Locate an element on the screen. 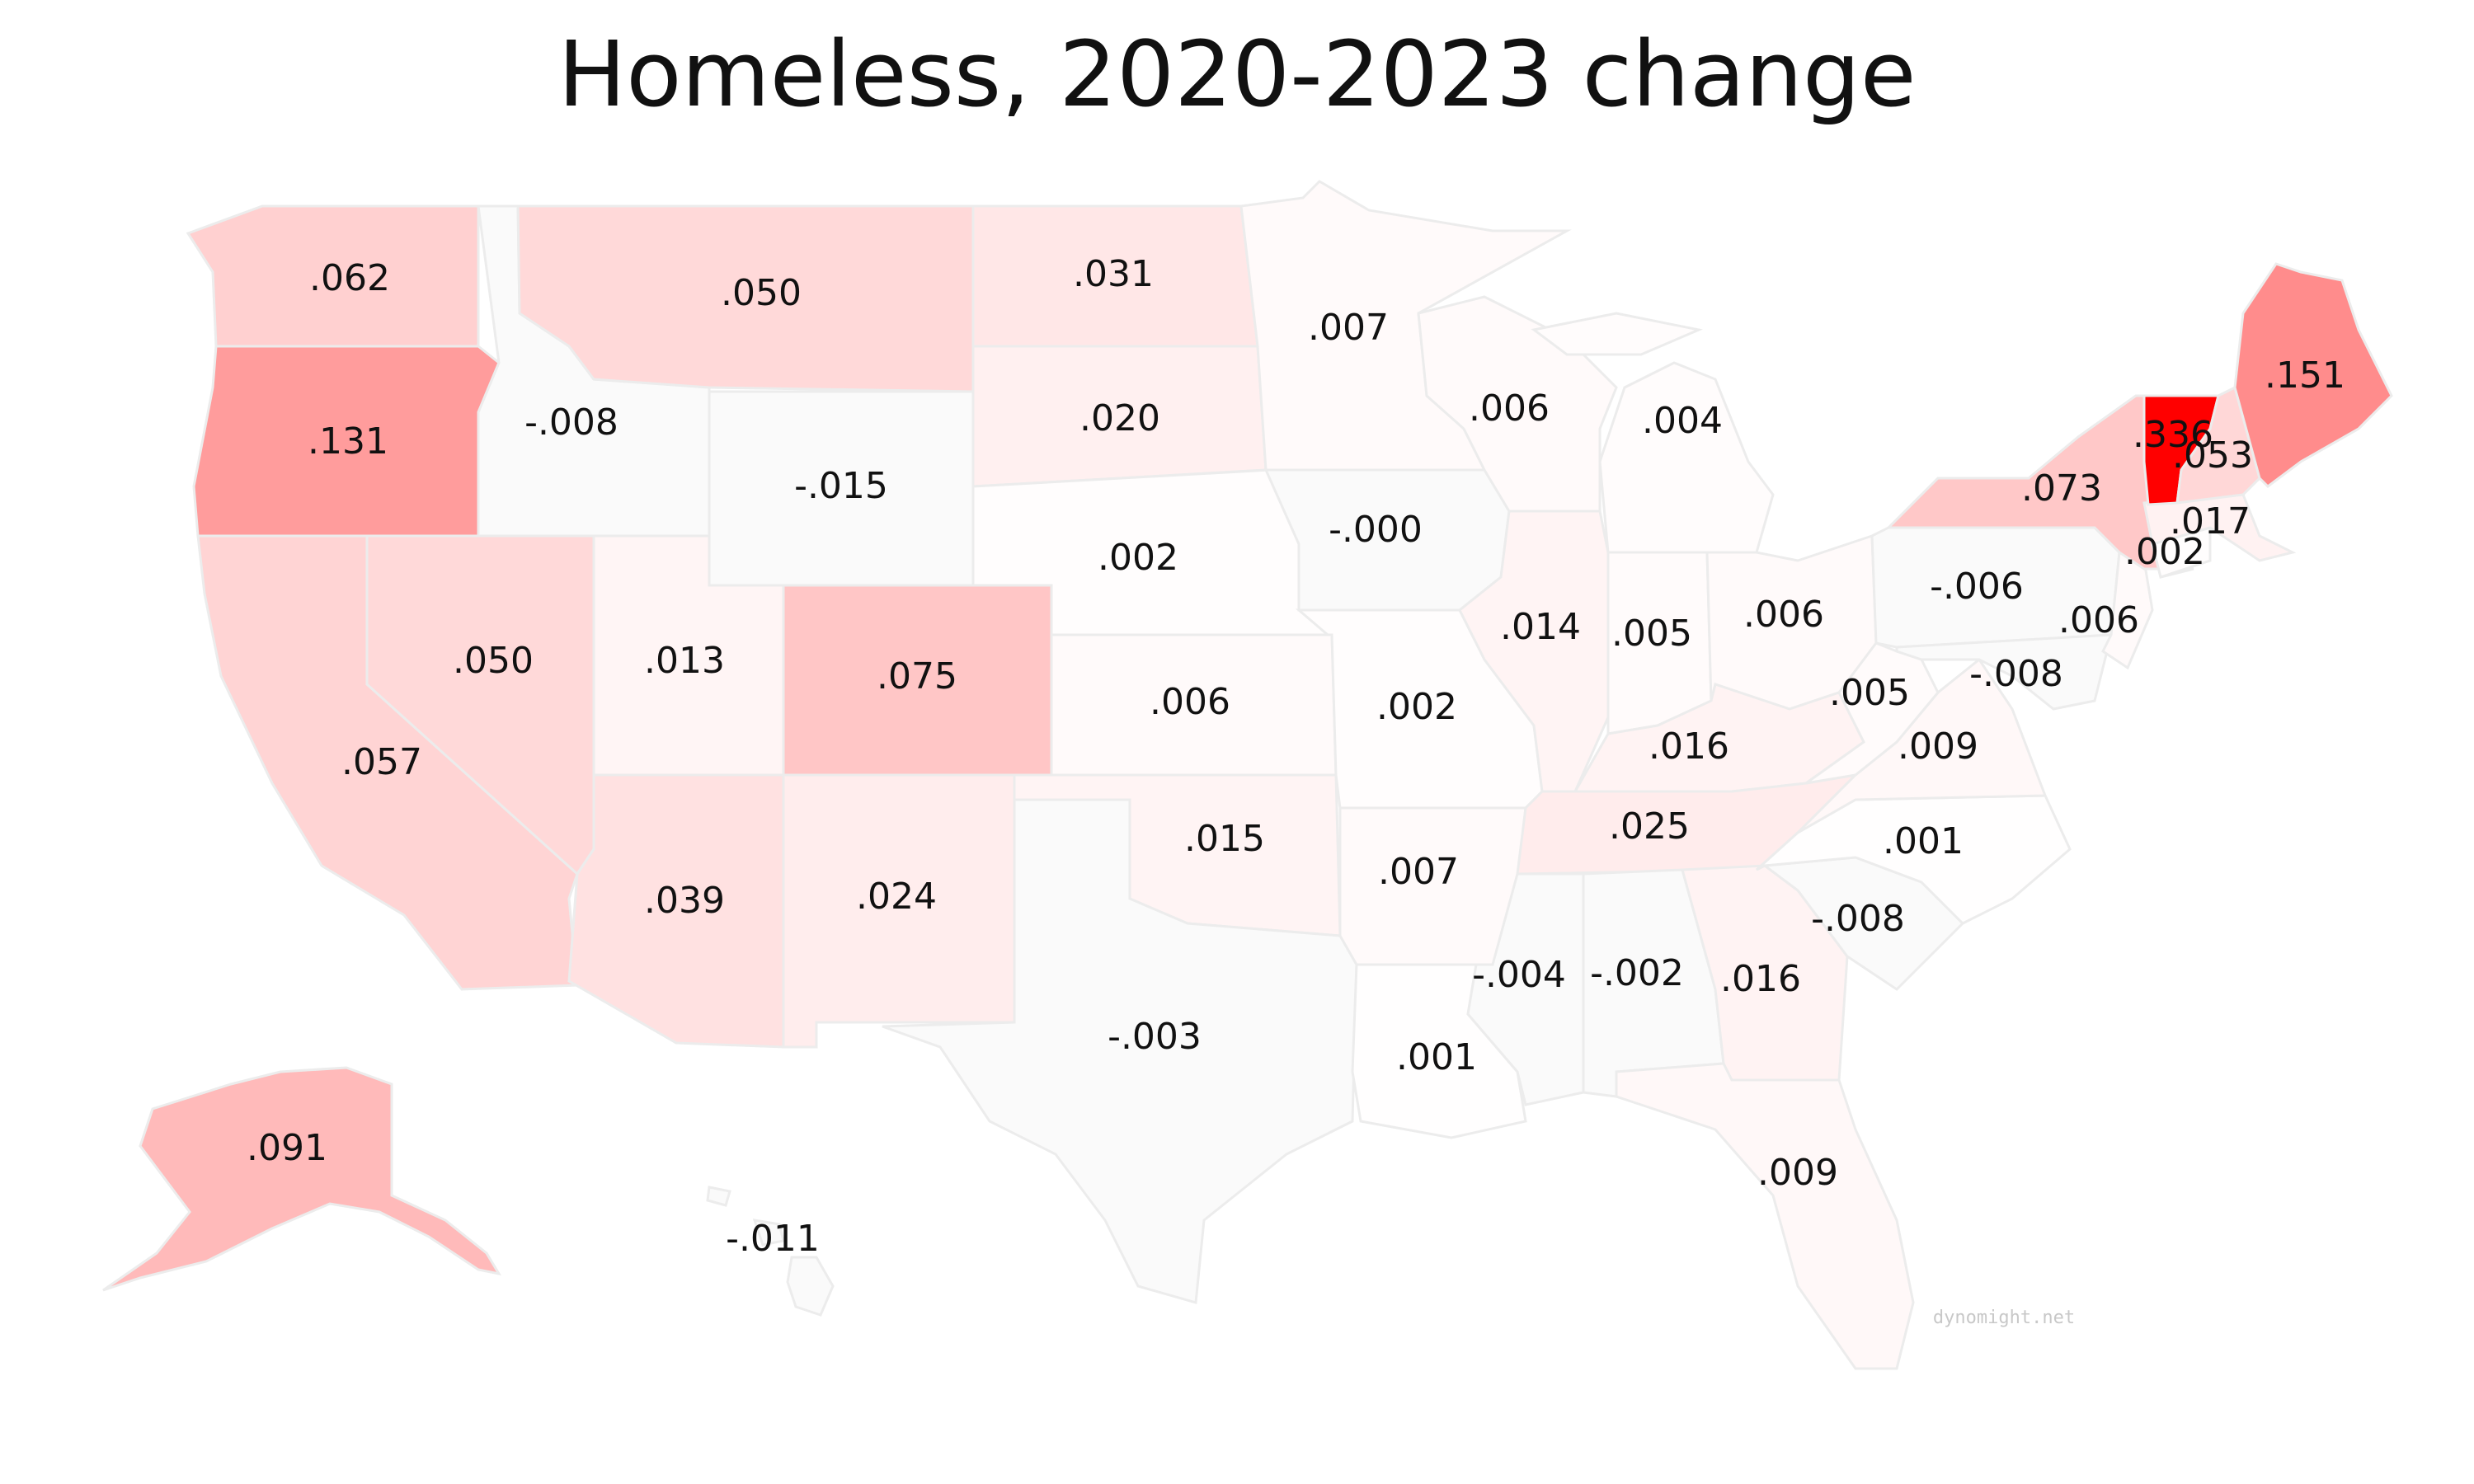  state-mi is located at coordinates (1653, 433).